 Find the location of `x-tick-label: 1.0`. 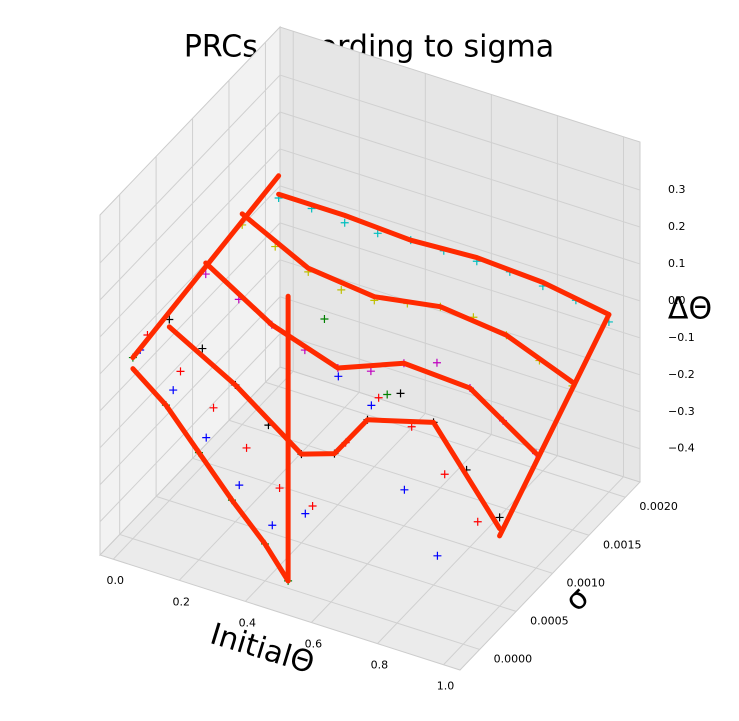

x-tick-label: 1.0 is located at coordinates (446, 686).